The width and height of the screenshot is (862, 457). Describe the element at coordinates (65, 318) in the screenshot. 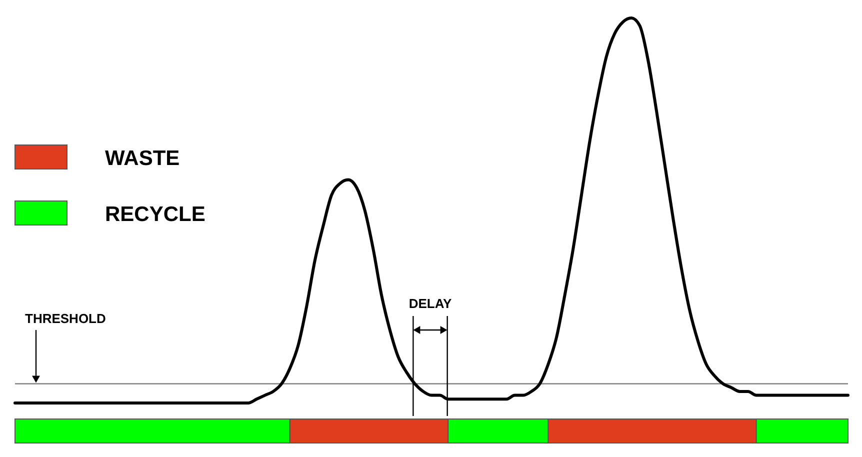

I see `ref-line-label: THRESHOLD` at that location.